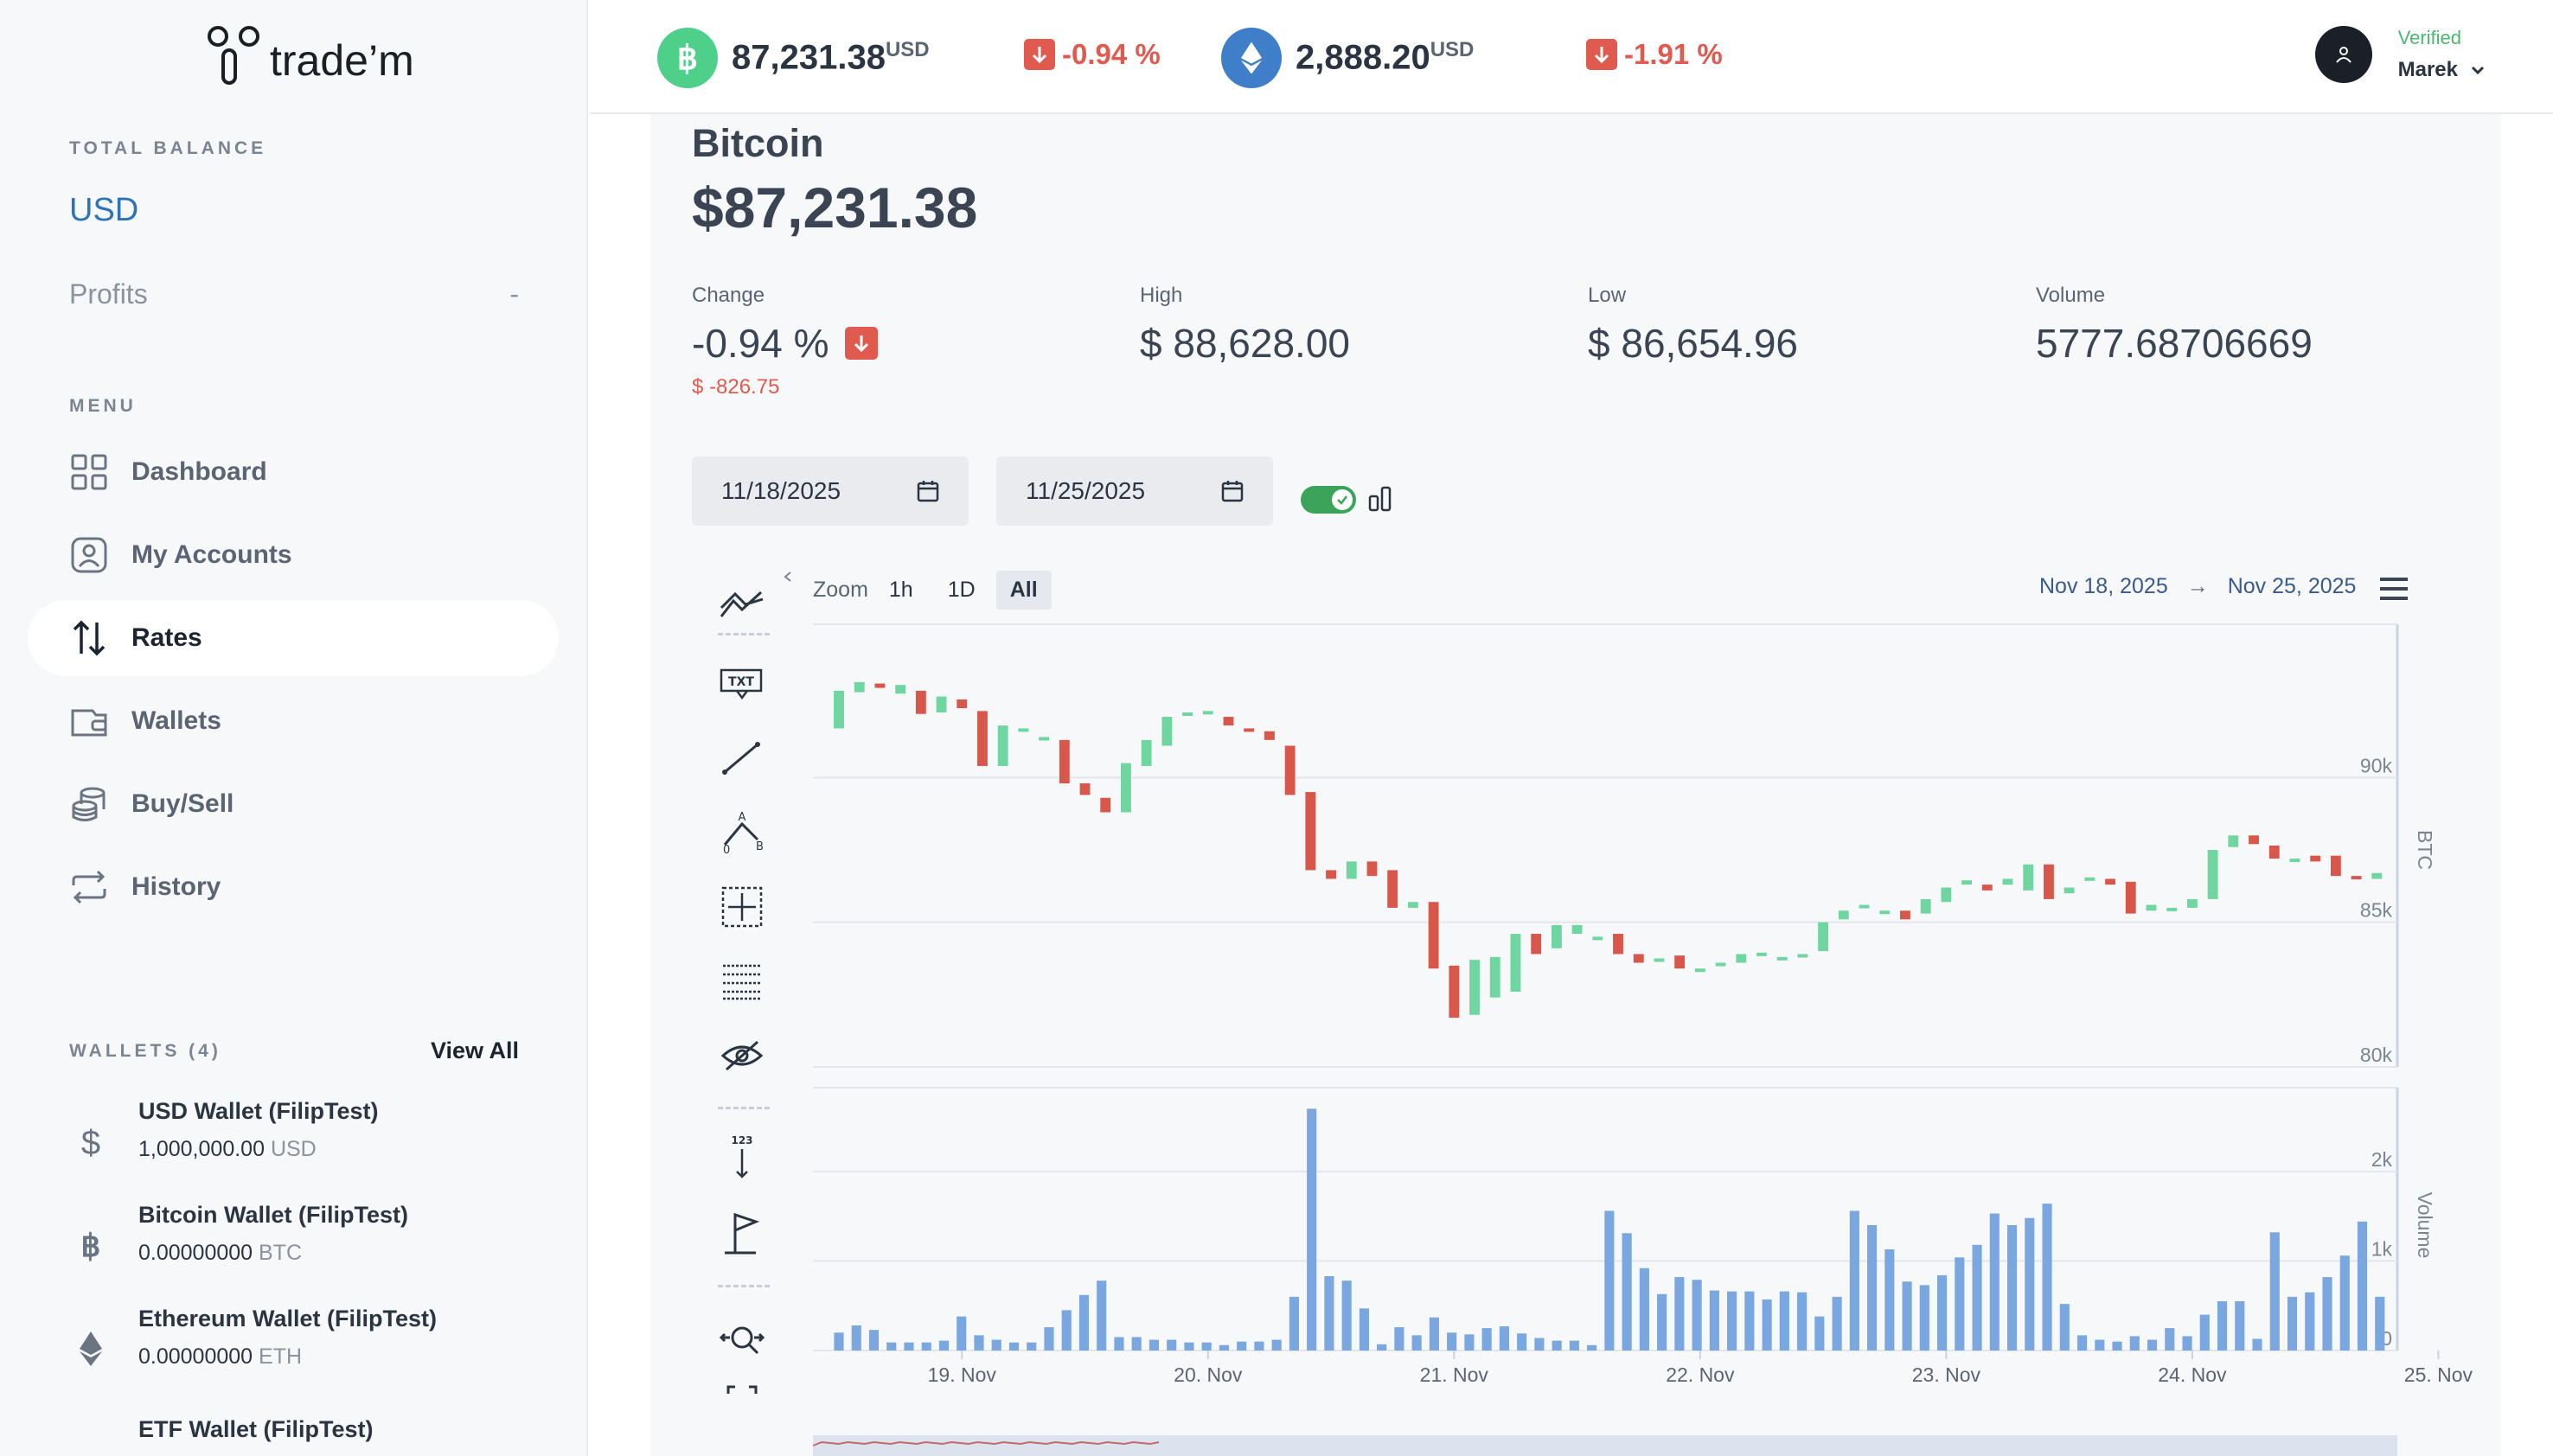 The height and width of the screenshot is (1456, 2553). What do you see at coordinates (104, 210) in the screenshot?
I see `balance-currency: USD` at bounding box center [104, 210].